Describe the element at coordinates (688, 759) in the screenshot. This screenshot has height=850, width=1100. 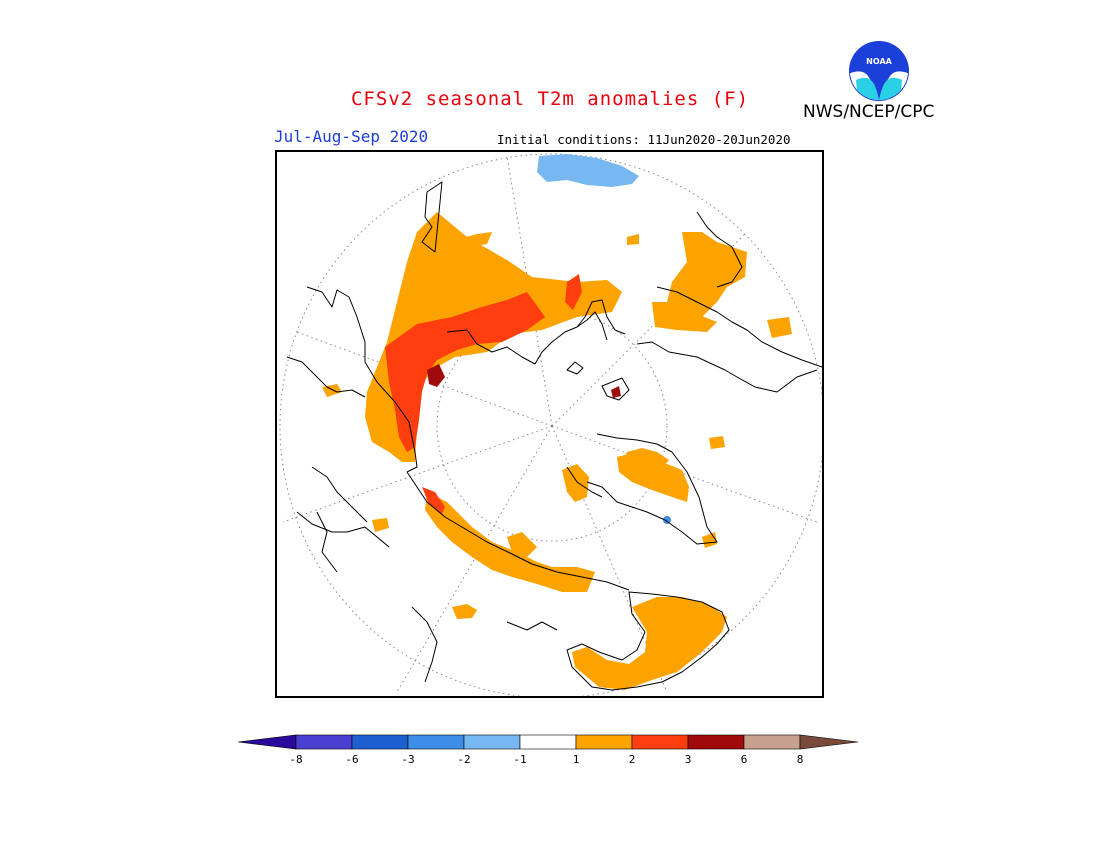
I see `colorbar-tick-label: 3` at that location.